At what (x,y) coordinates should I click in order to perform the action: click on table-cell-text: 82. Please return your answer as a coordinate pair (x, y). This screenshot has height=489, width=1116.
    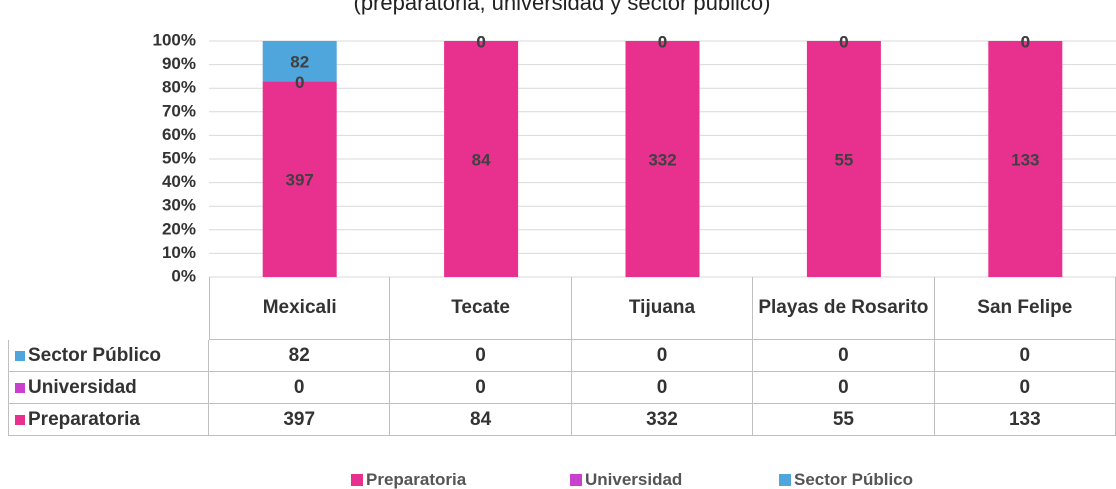
    Looking at the image, I should click on (299, 355).